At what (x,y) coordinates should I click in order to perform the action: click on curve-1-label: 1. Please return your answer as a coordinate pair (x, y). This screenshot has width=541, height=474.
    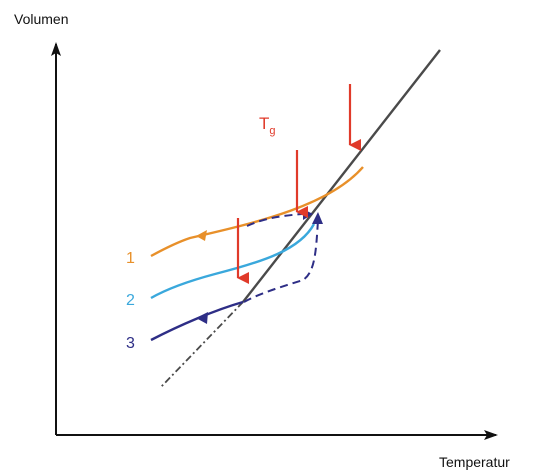
    Looking at the image, I should click on (130, 258).